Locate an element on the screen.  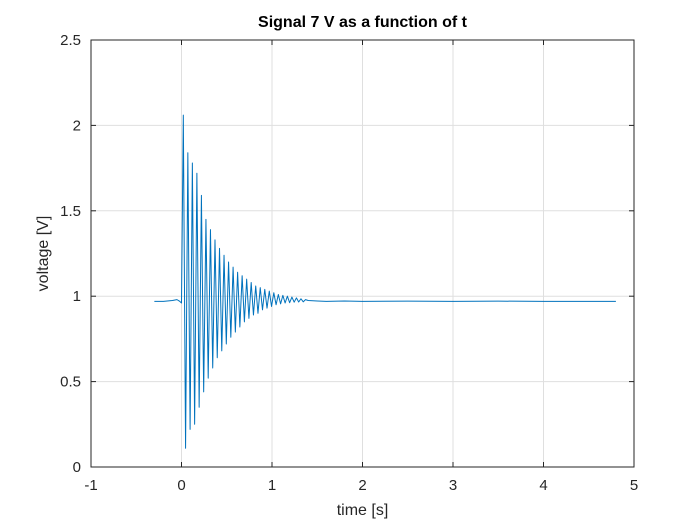
y-tick-label: 1.5 is located at coordinates (70, 211).